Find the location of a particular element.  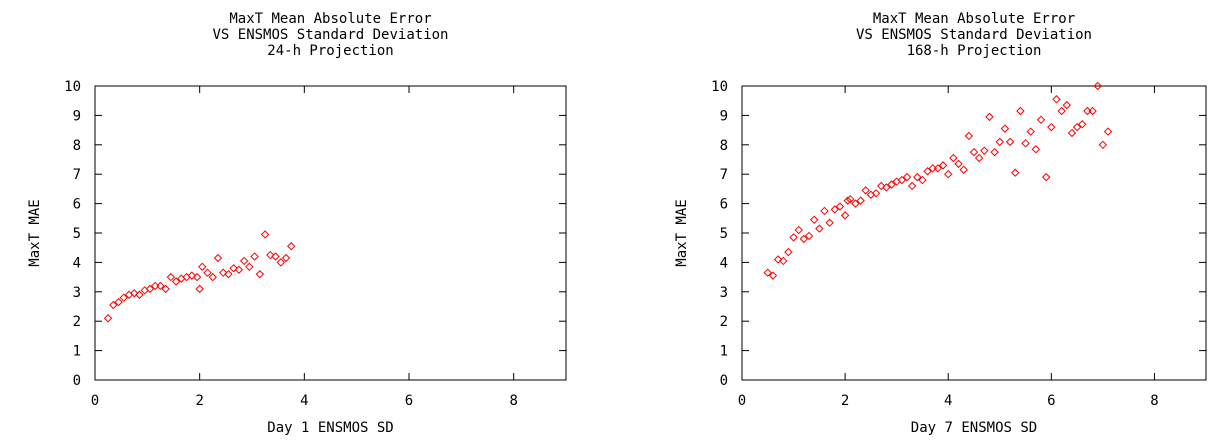

x-tick-label: 6 is located at coordinates (1051, 401).